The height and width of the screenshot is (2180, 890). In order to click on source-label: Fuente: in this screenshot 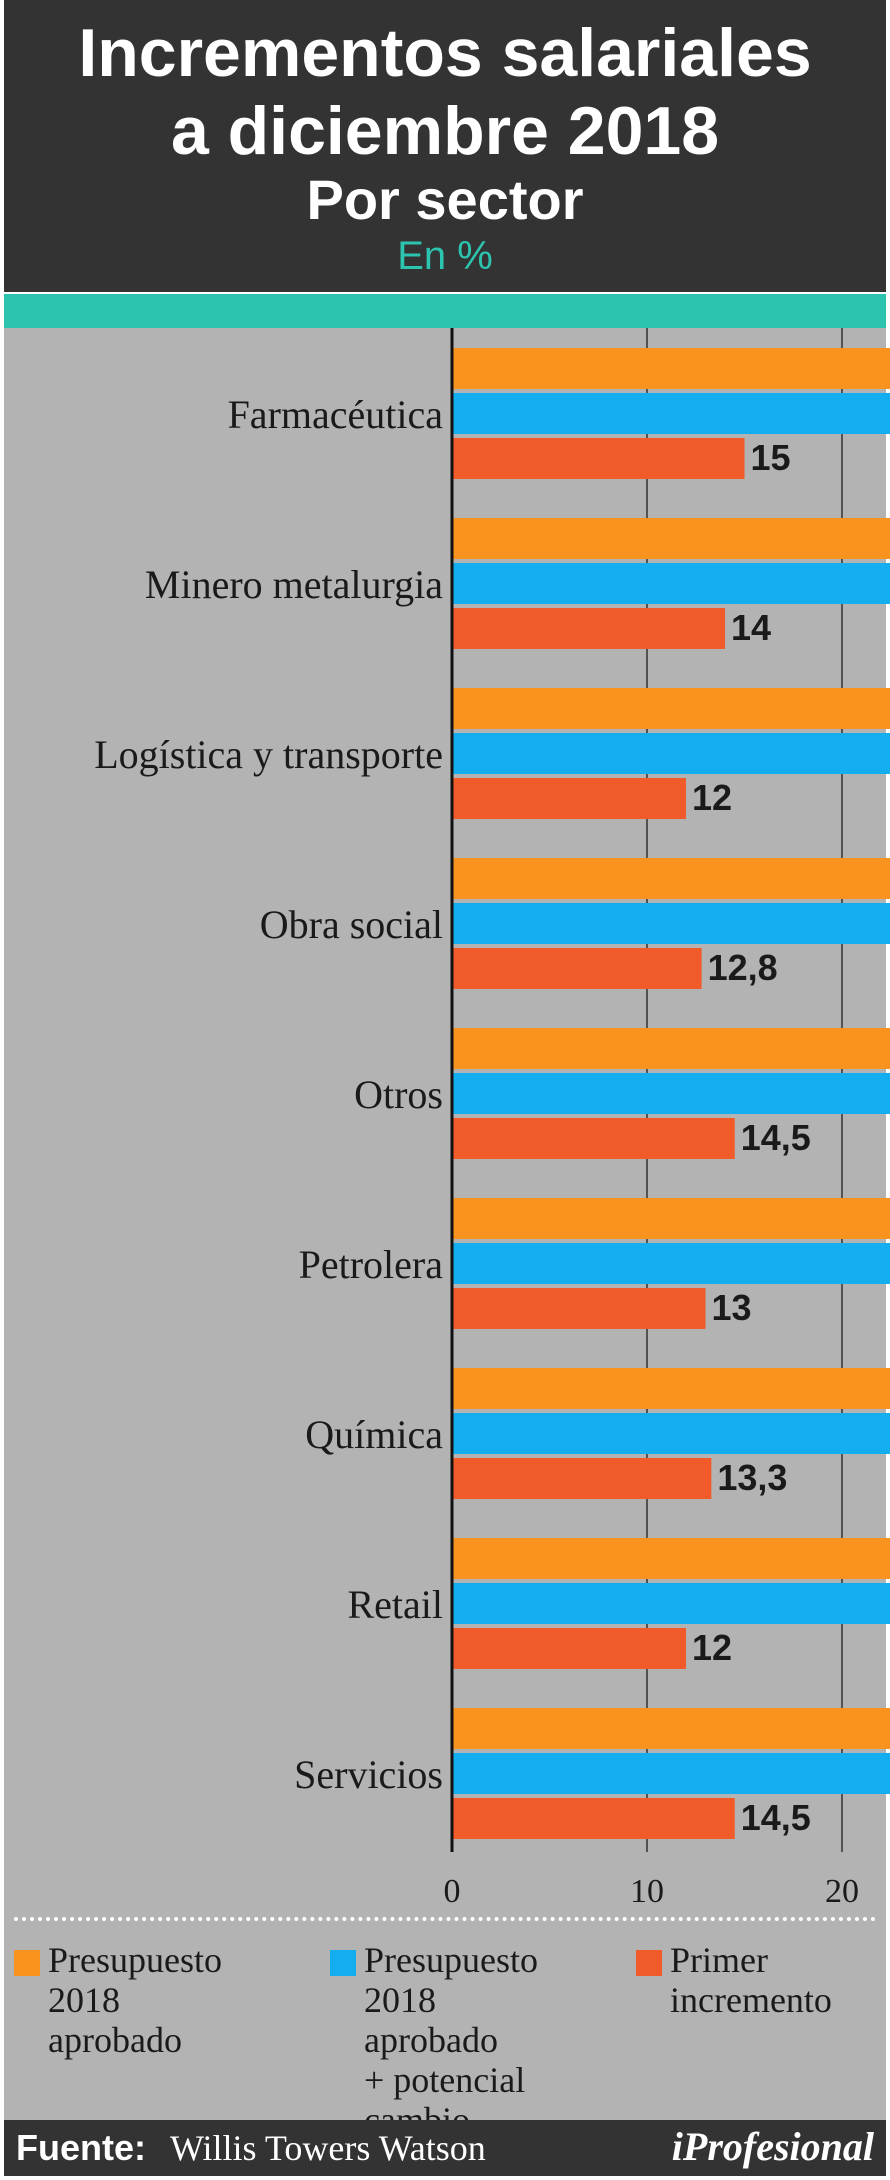, I will do `click(81, 2147)`.